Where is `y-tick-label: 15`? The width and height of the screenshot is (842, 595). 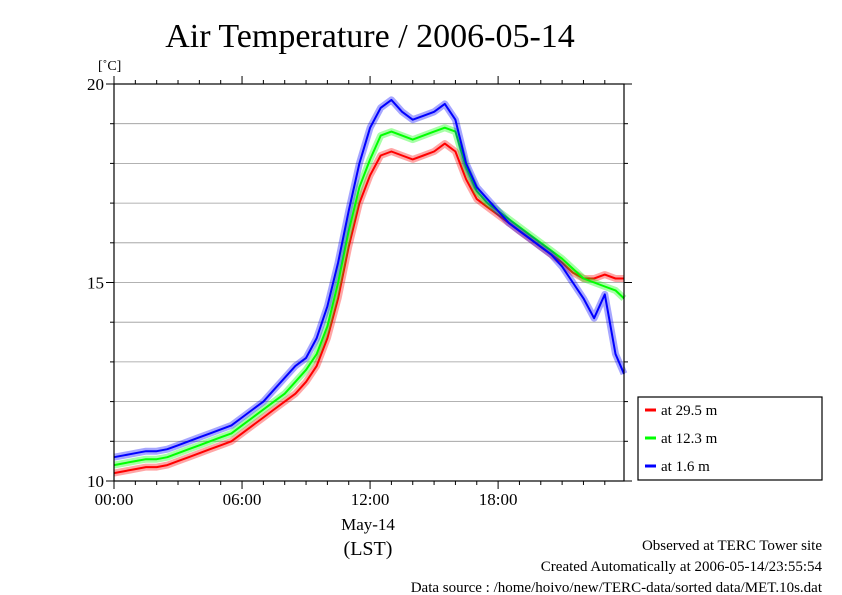 y-tick-label: 15 is located at coordinates (95, 283).